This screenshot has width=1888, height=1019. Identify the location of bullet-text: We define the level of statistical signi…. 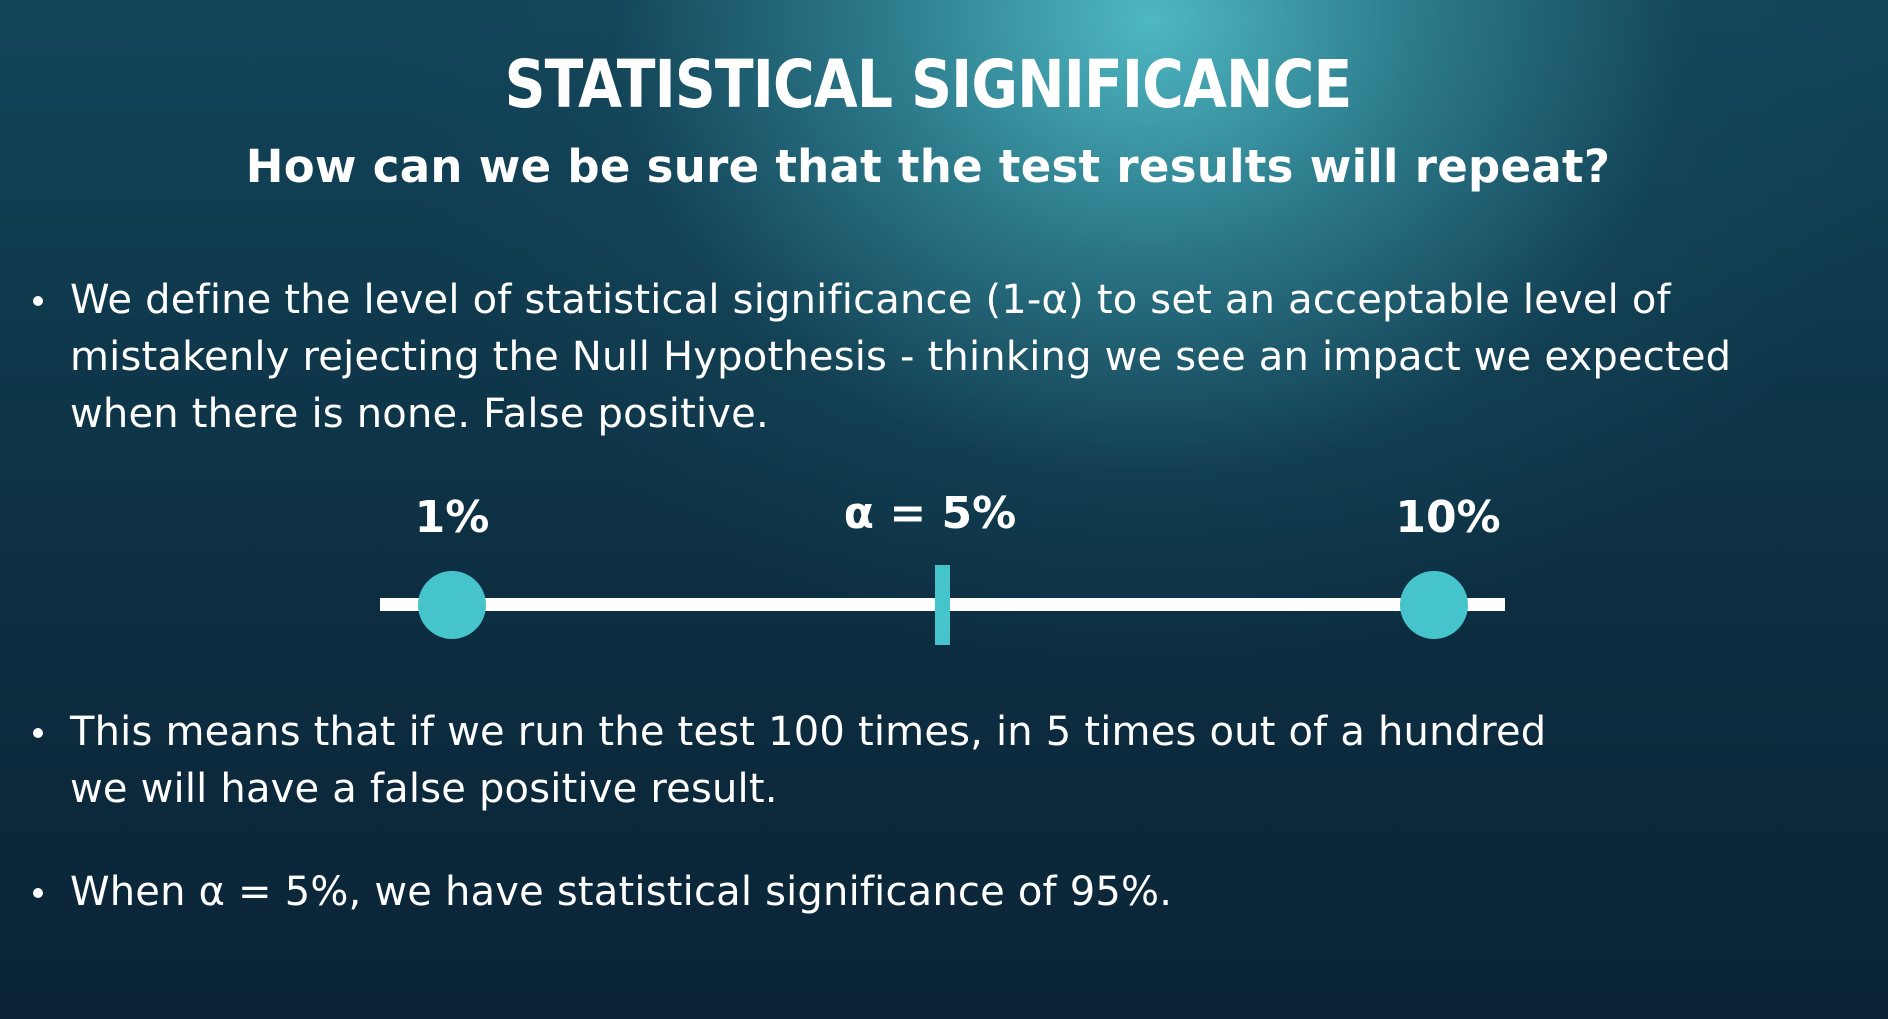
(901, 357).